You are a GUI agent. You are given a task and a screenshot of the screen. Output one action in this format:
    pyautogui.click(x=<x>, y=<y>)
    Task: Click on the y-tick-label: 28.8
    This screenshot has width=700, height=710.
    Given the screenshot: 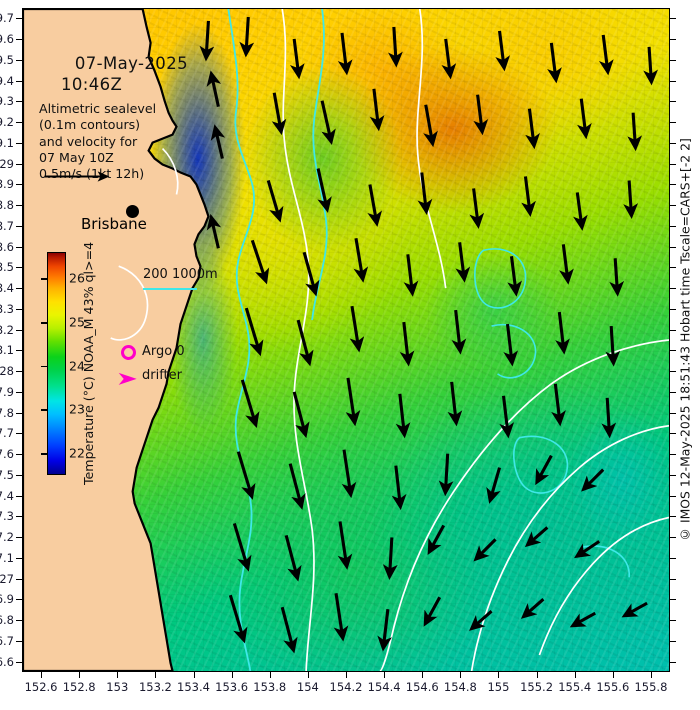 What is the action you would take?
    pyautogui.click(x=7, y=205)
    